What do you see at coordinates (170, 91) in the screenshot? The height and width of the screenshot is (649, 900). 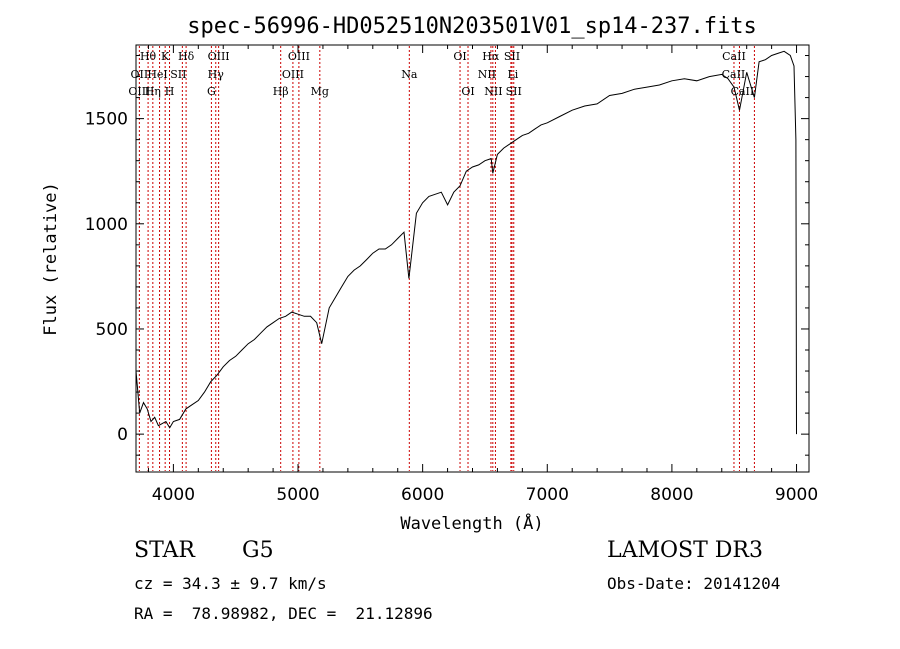 I see `line-label-20: H` at bounding box center [170, 91].